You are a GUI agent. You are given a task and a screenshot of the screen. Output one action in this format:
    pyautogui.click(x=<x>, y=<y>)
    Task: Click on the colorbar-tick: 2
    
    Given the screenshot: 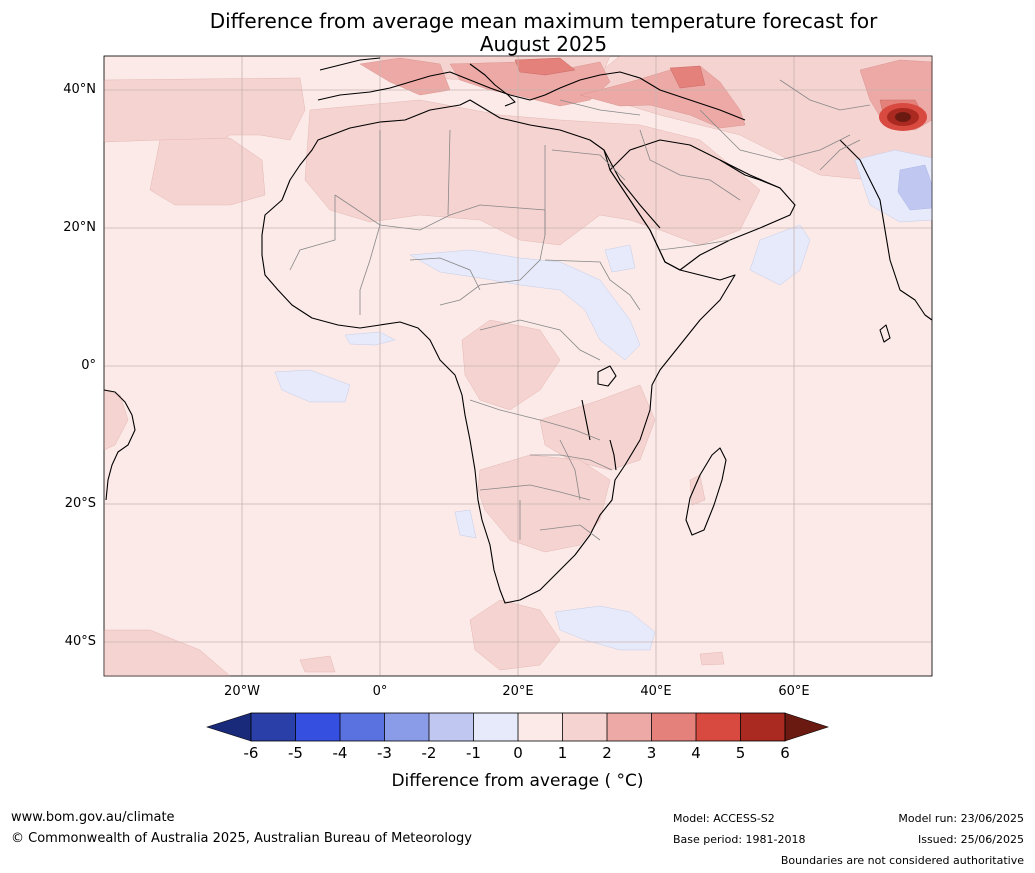 What is the action you would take?
    pyautogui.click(x=607, y=753)
    